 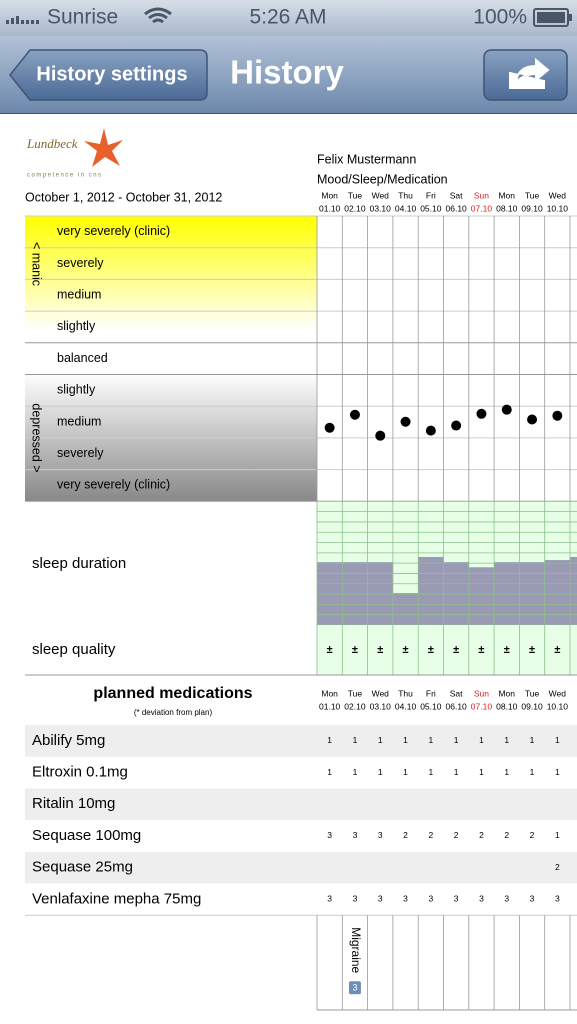 What do you see at coordinates (288, 18) in the screenshot?
I see `status-bar` at bounding box center [288, 18].